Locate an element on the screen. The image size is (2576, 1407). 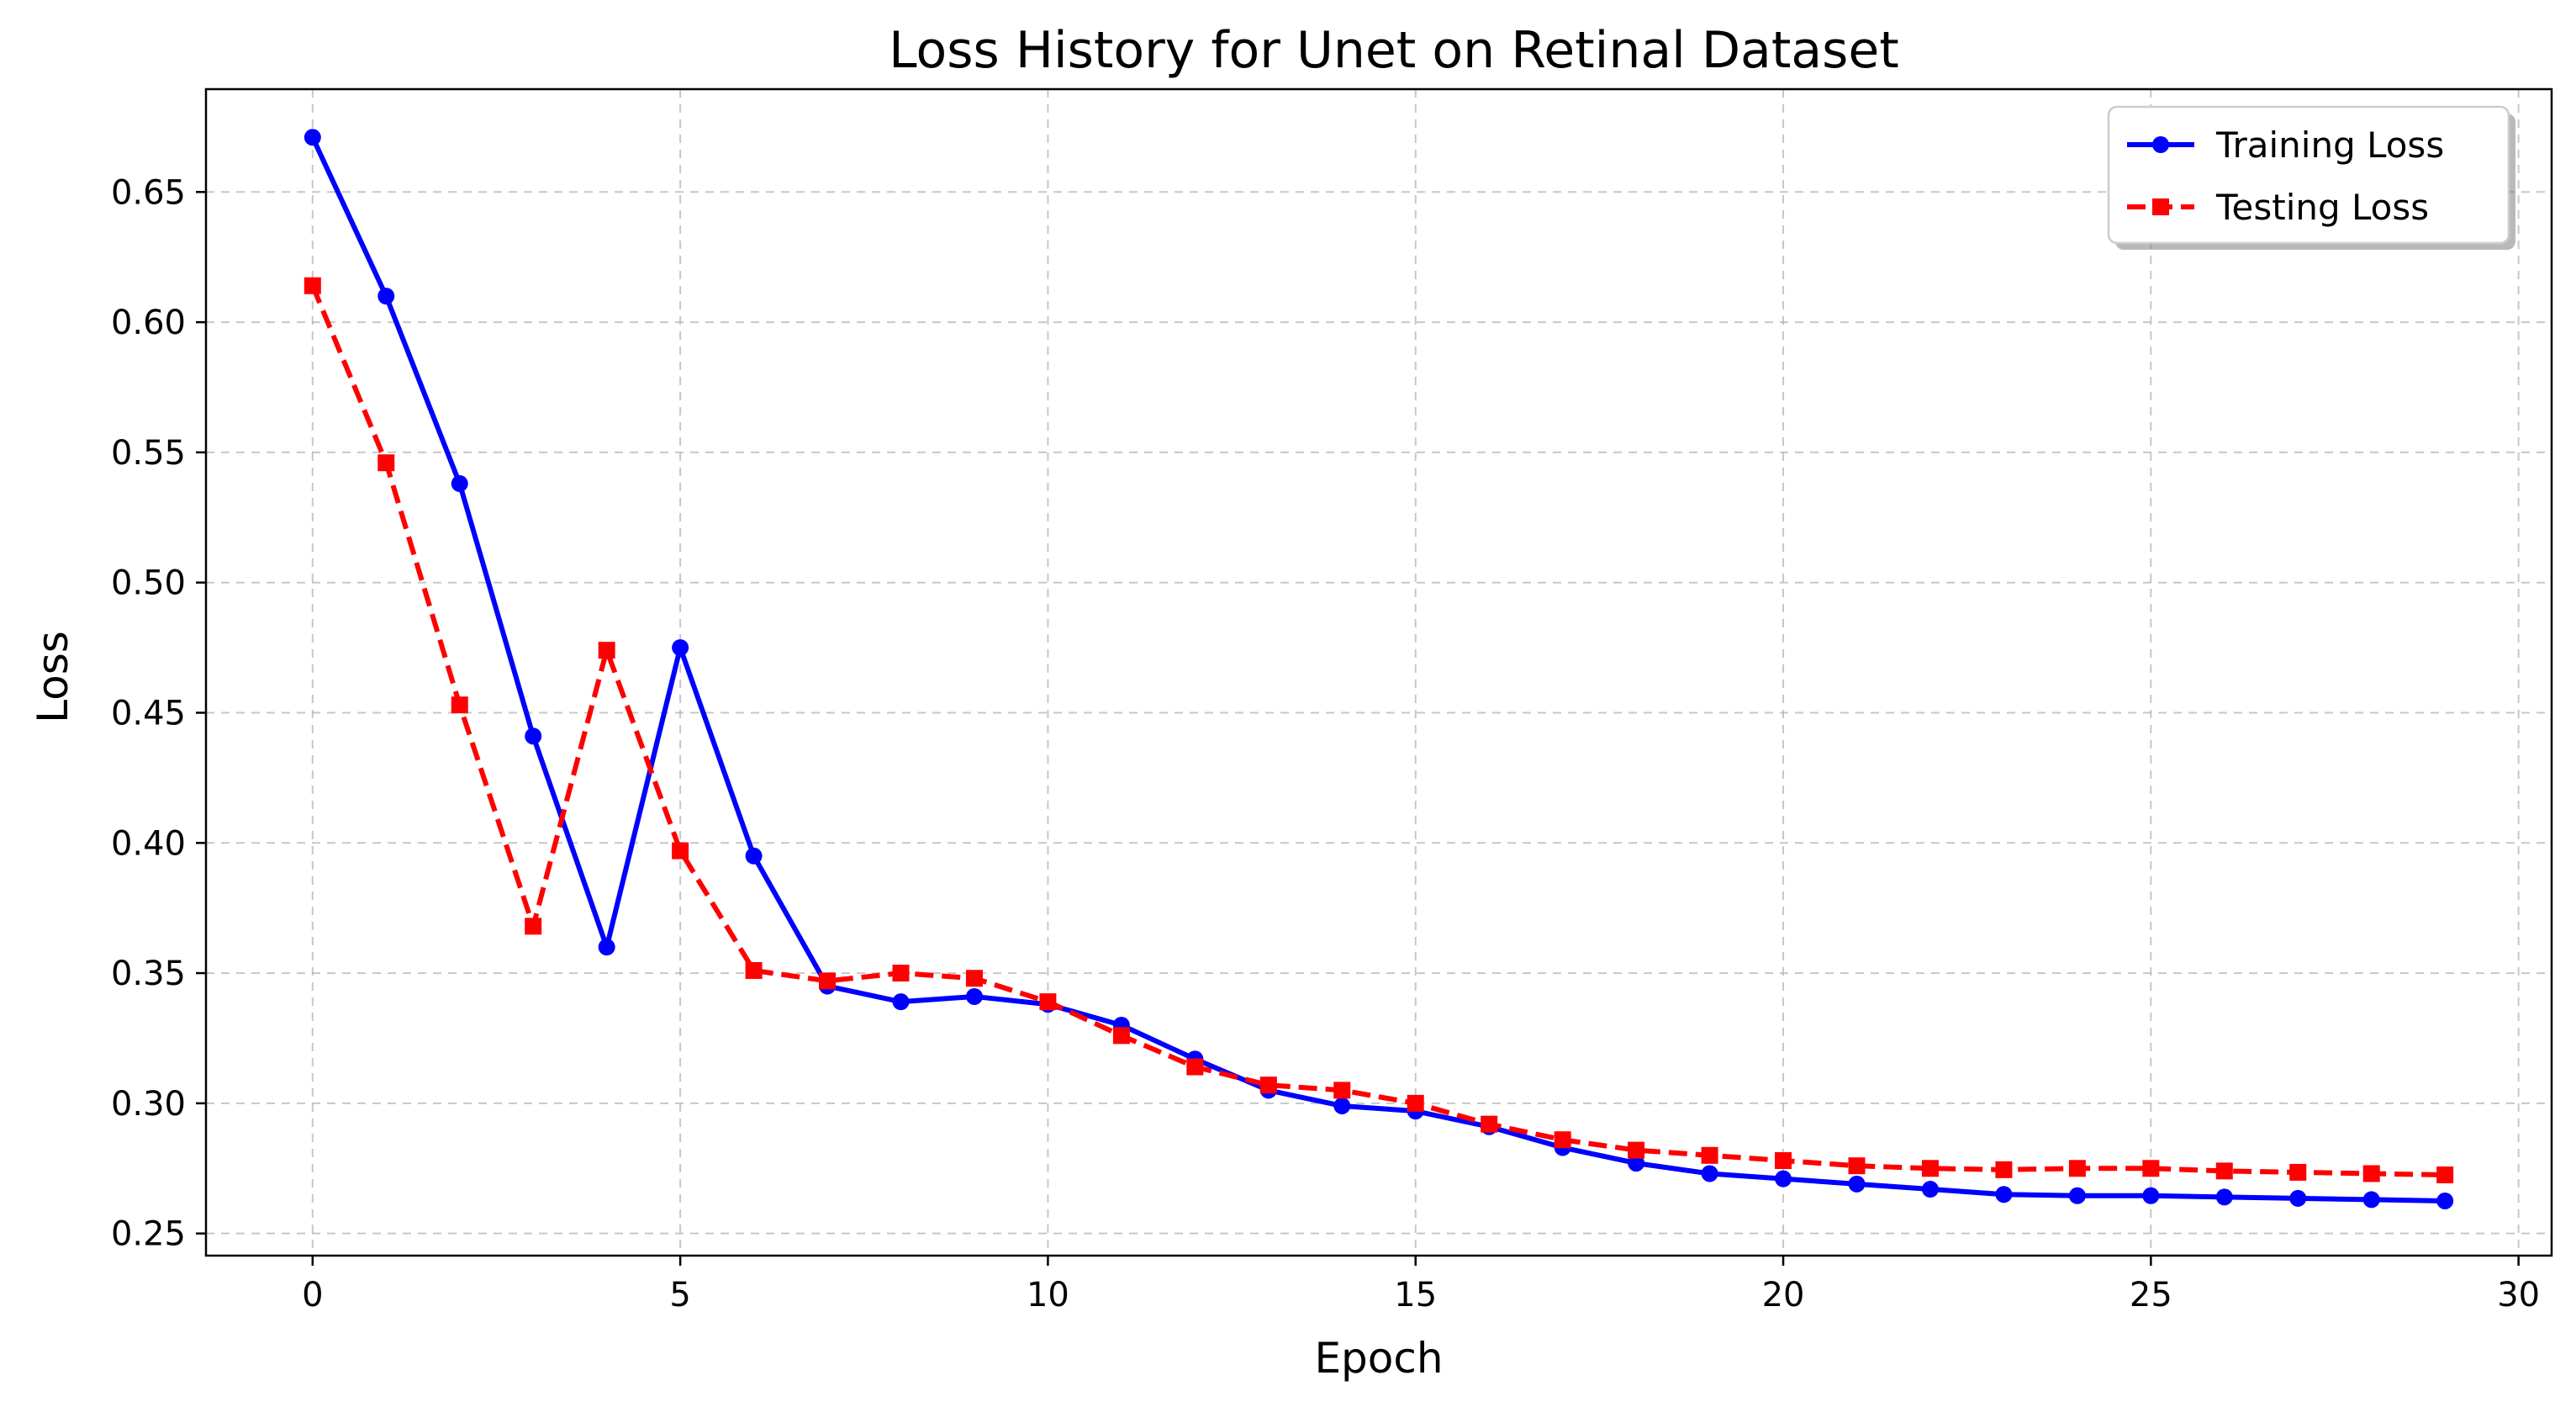
legend: Training Loss Testing Loss is located at coordinates (2311, 178).